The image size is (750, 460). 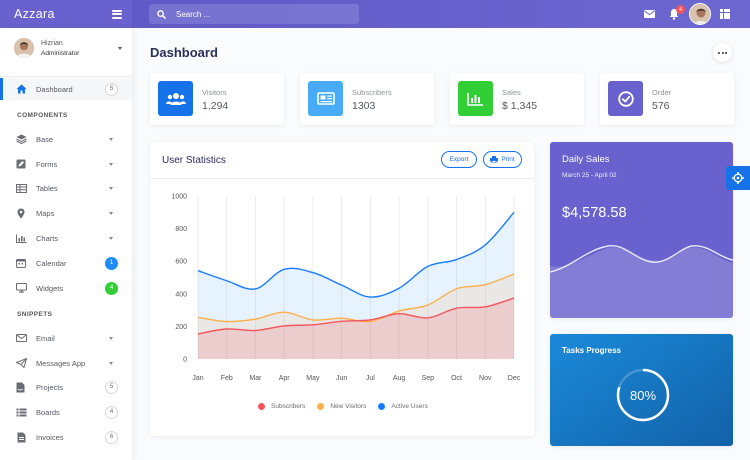 I want to click on count-badge: 6, so click(x=111, y=437).